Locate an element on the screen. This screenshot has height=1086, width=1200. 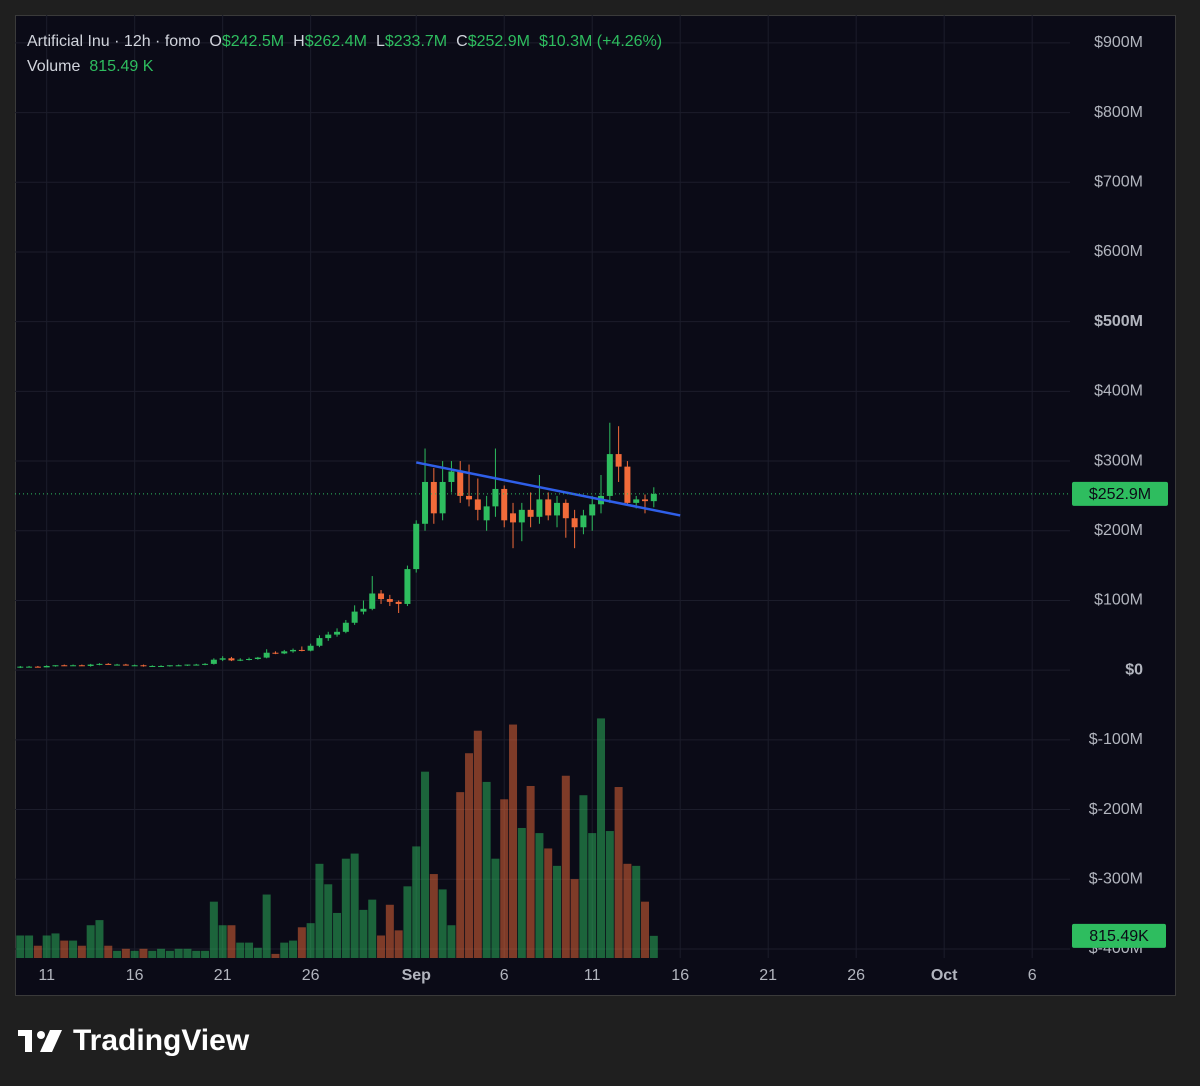
y-tick-label: $-100M is located at coordinates (1116, 739).